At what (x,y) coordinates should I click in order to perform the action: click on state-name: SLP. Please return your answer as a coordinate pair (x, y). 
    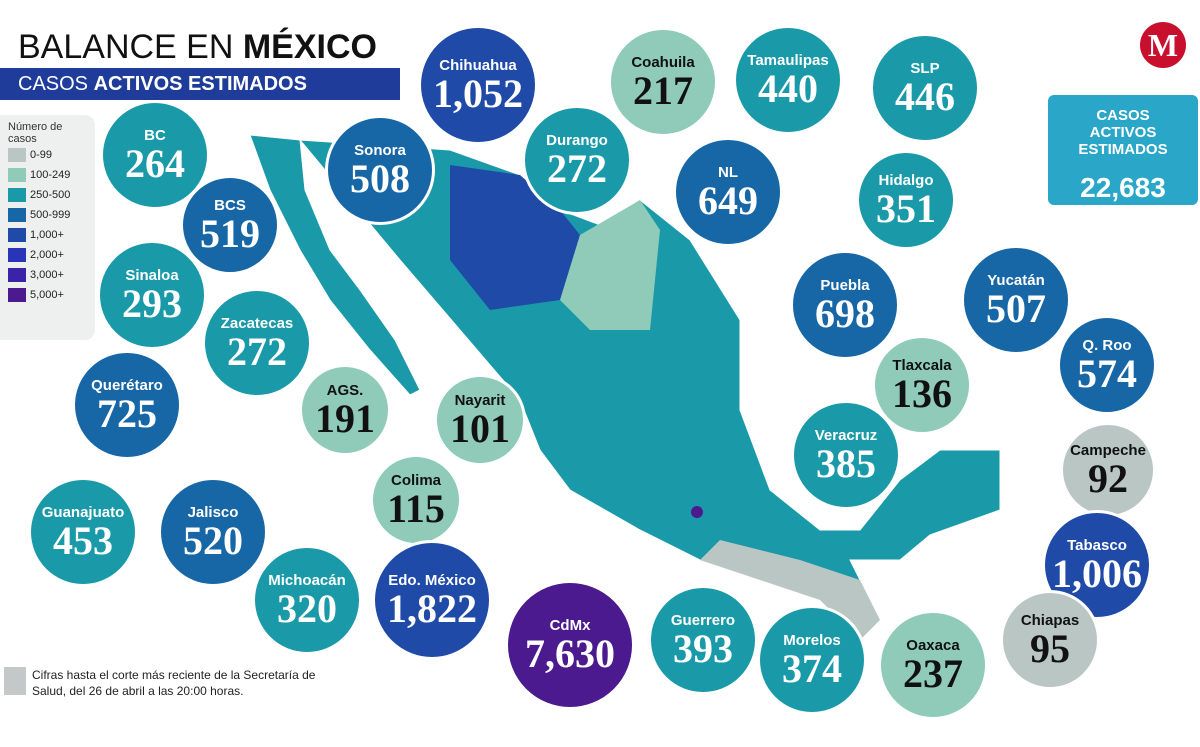
    Looking at the image, I should click on (925, 68).